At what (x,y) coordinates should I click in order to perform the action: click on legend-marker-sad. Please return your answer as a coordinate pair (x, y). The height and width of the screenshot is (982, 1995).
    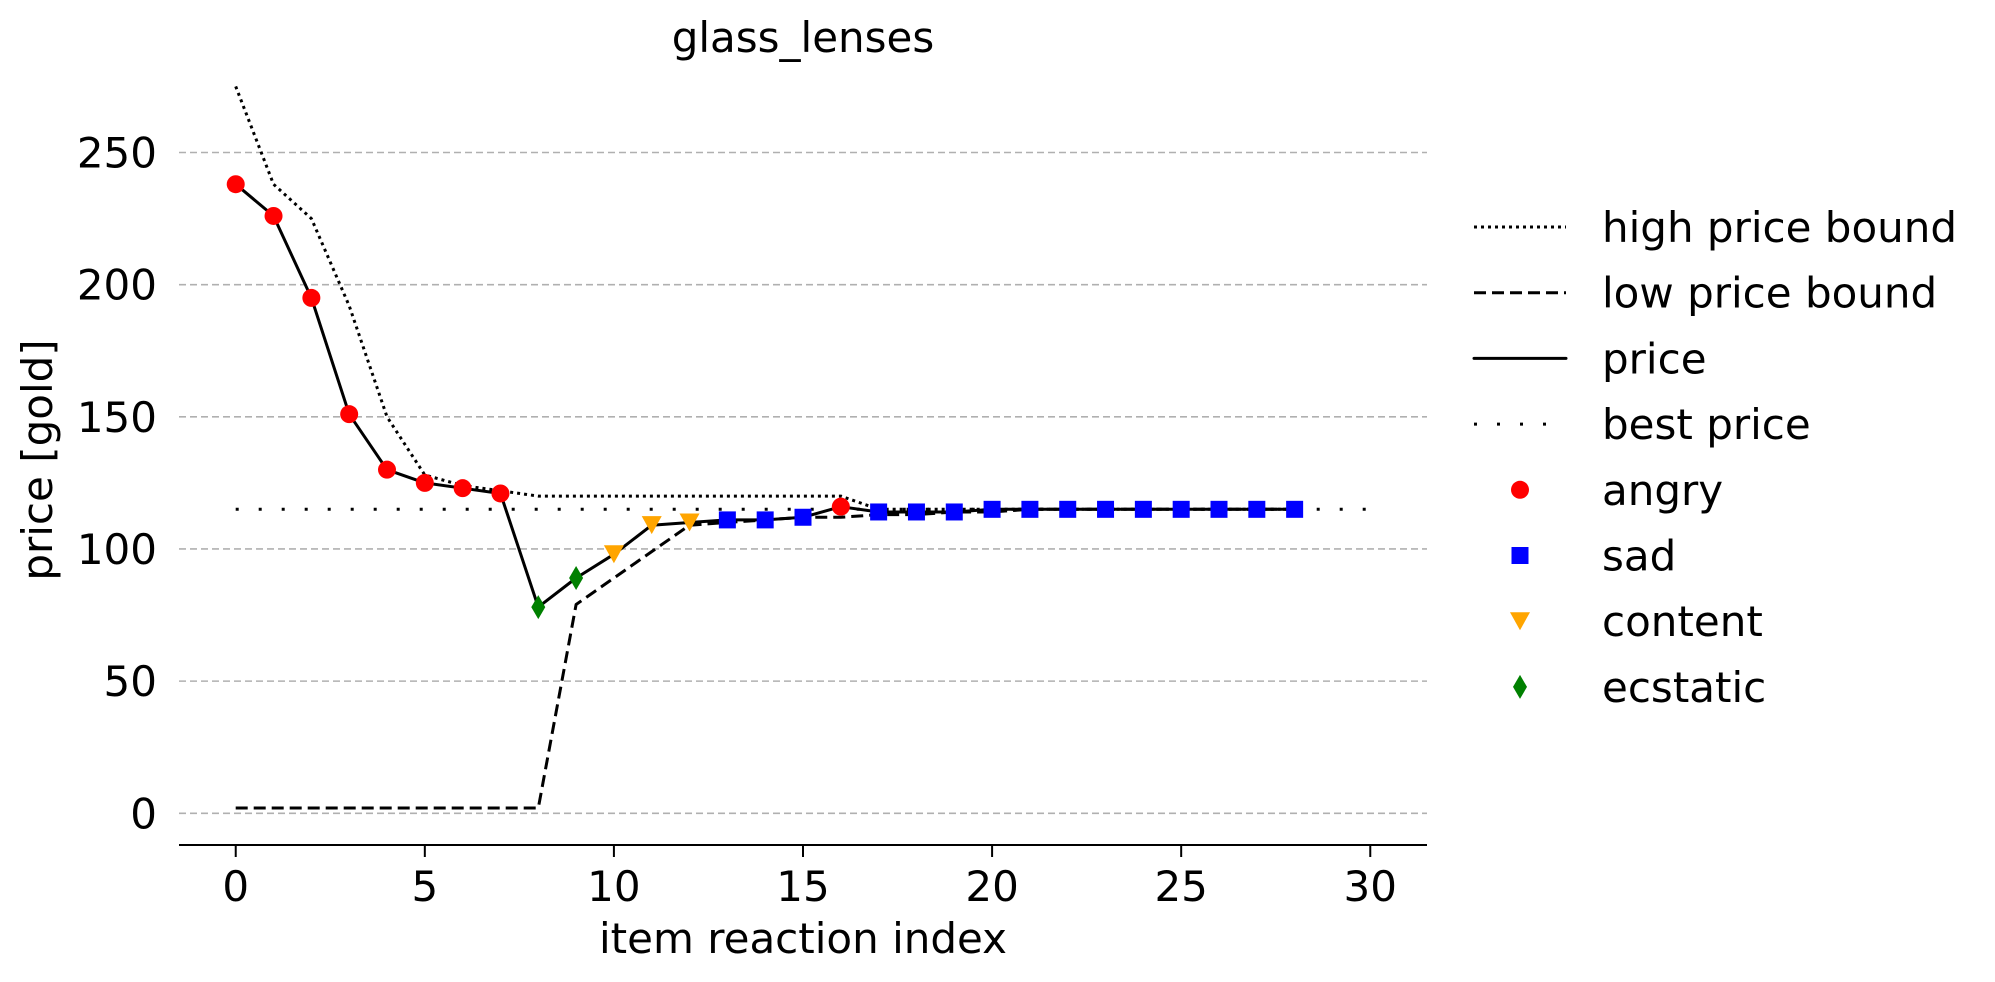
    Looking at the image, I should click on (1520, 555).